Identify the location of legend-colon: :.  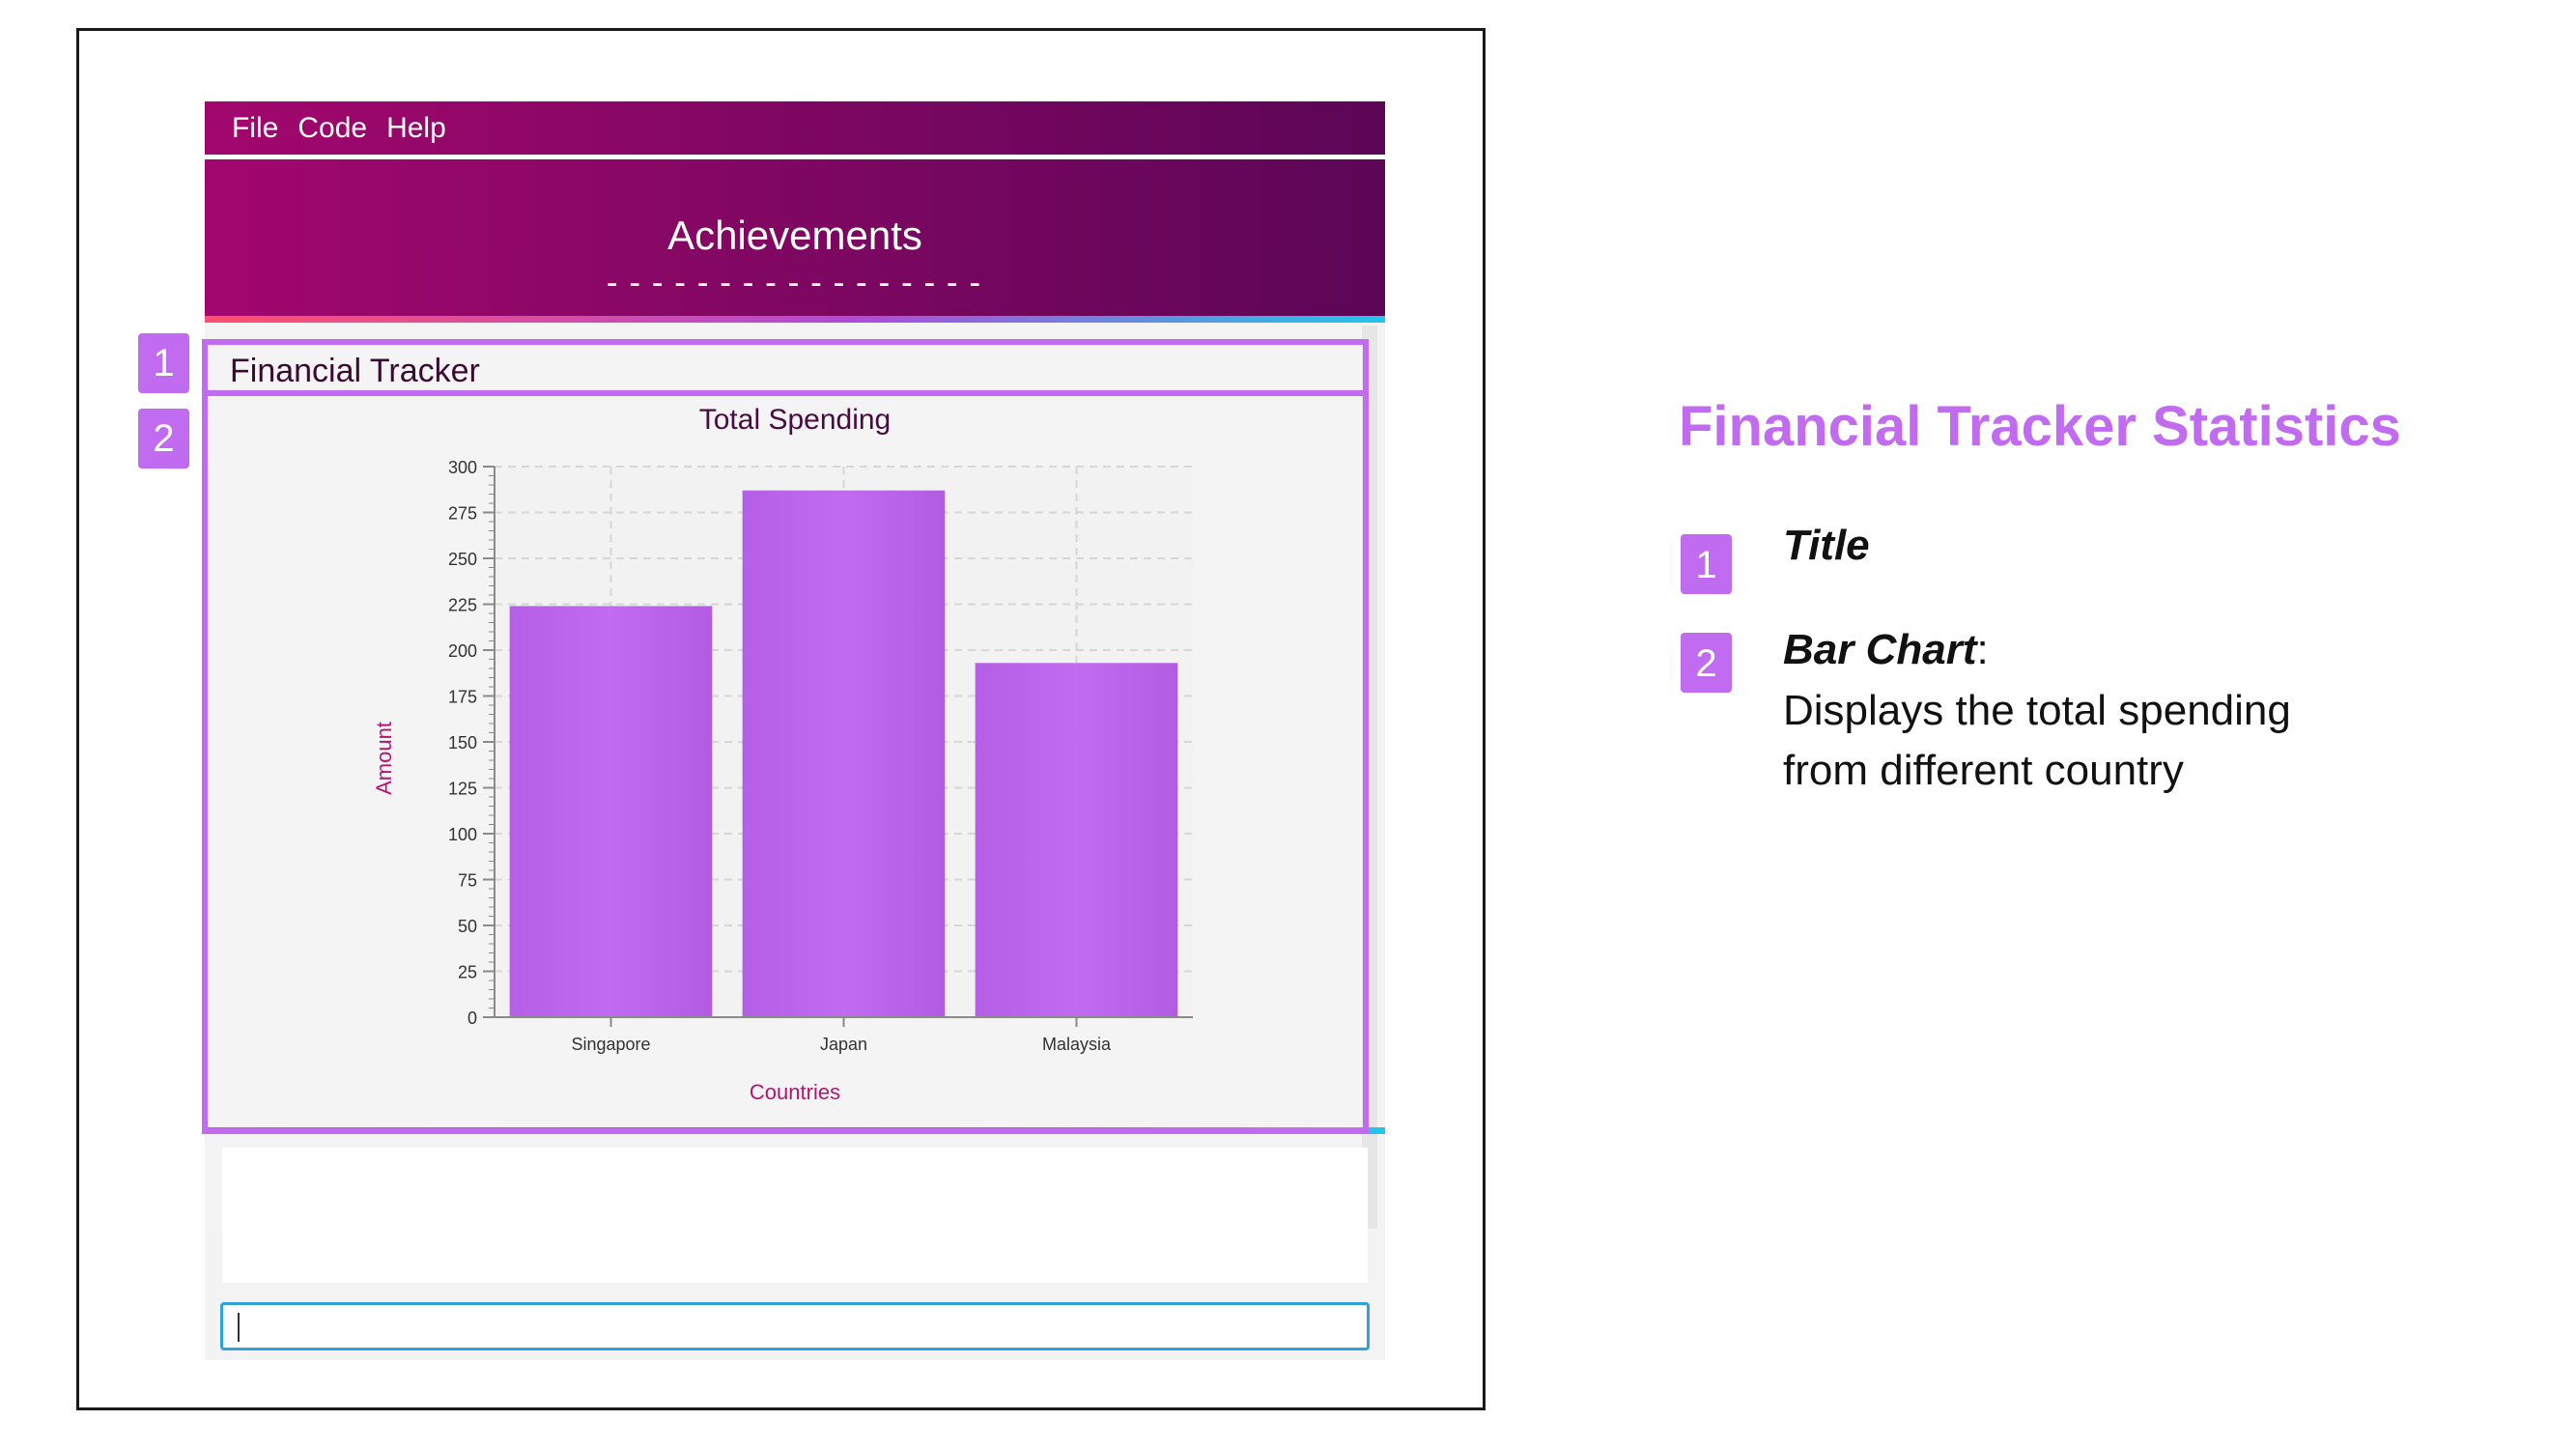
(1982, 649).